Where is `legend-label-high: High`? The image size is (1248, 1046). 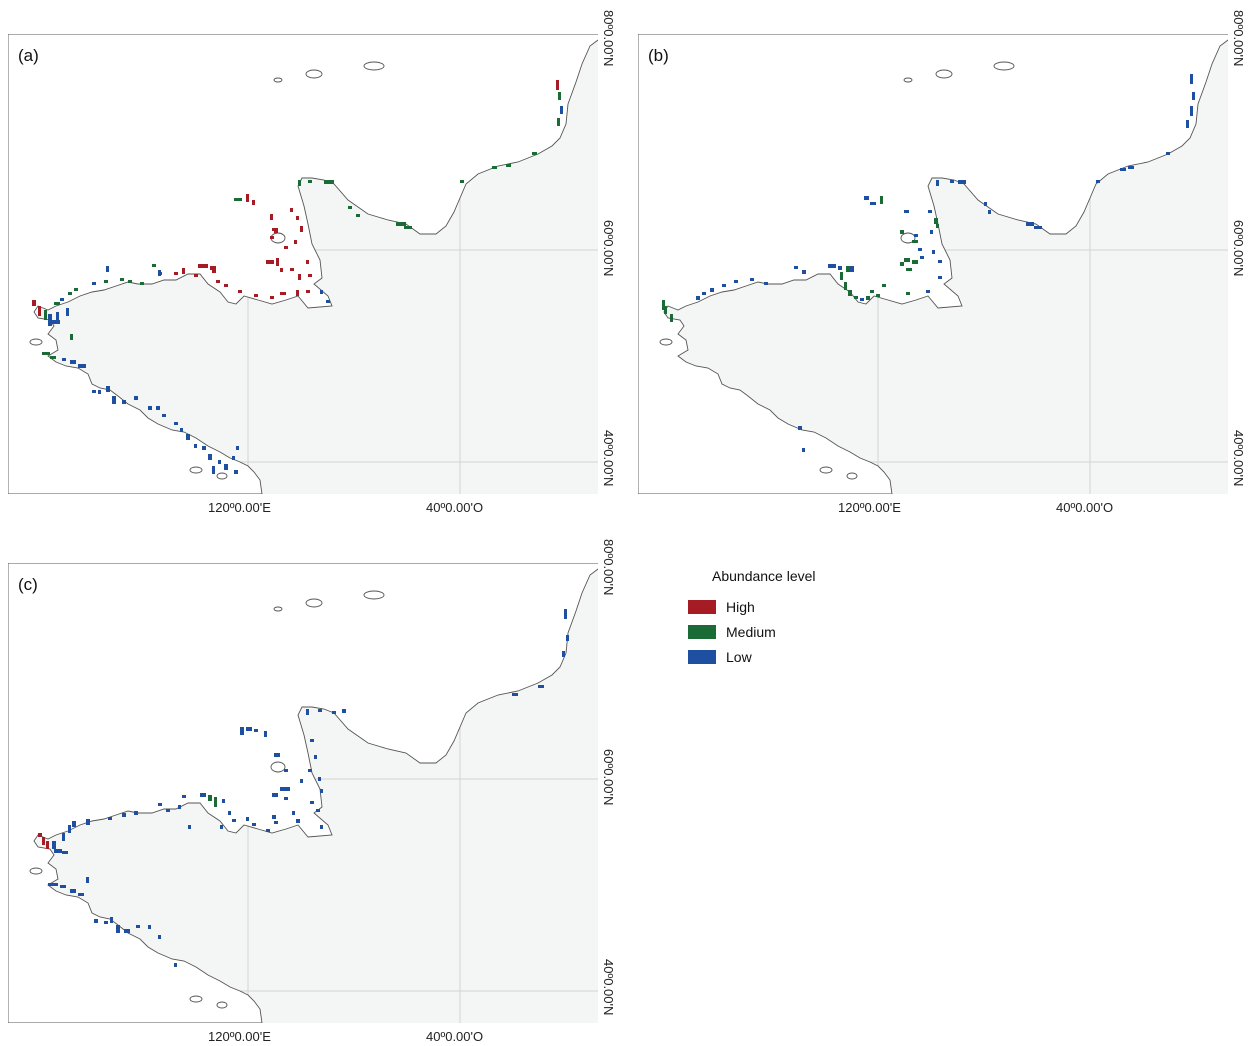 legend-label-high: High is located at coordinates (740, 606).